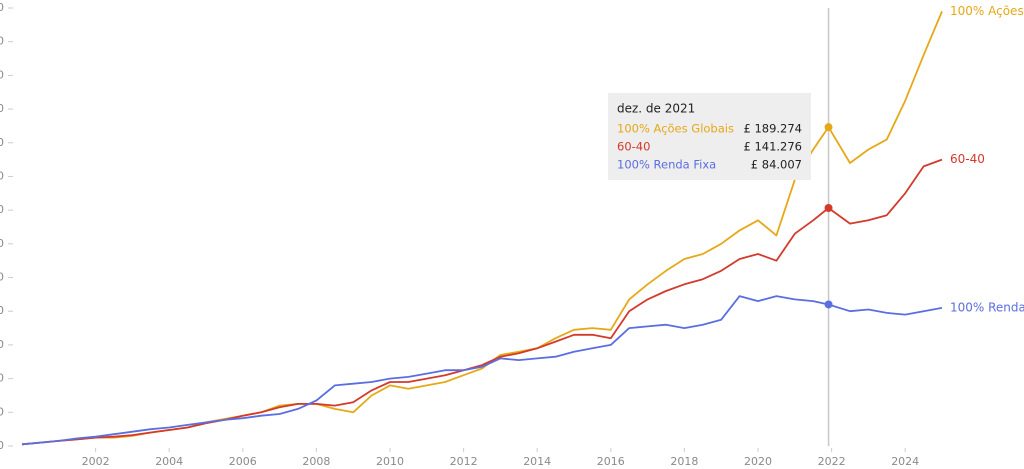 This screenshot has height=469, width=1024. Describe the element at coordinates (633, 147) in the screenshot. I see `tooltip-name: 60-40` at that location.